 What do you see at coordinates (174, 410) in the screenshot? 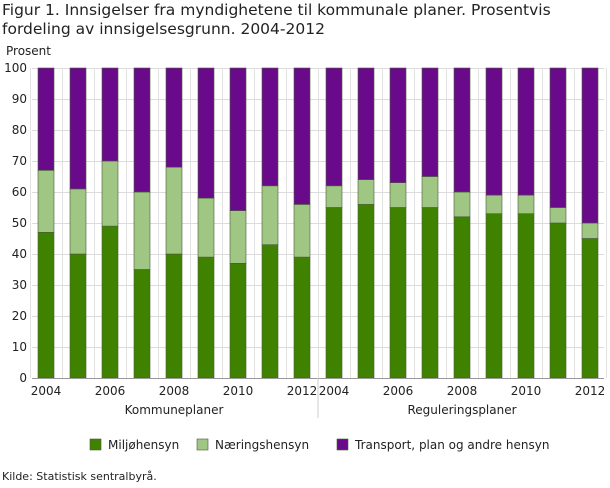
I see `group-label: Kommuneplaner` at bounding box center [174, 410].